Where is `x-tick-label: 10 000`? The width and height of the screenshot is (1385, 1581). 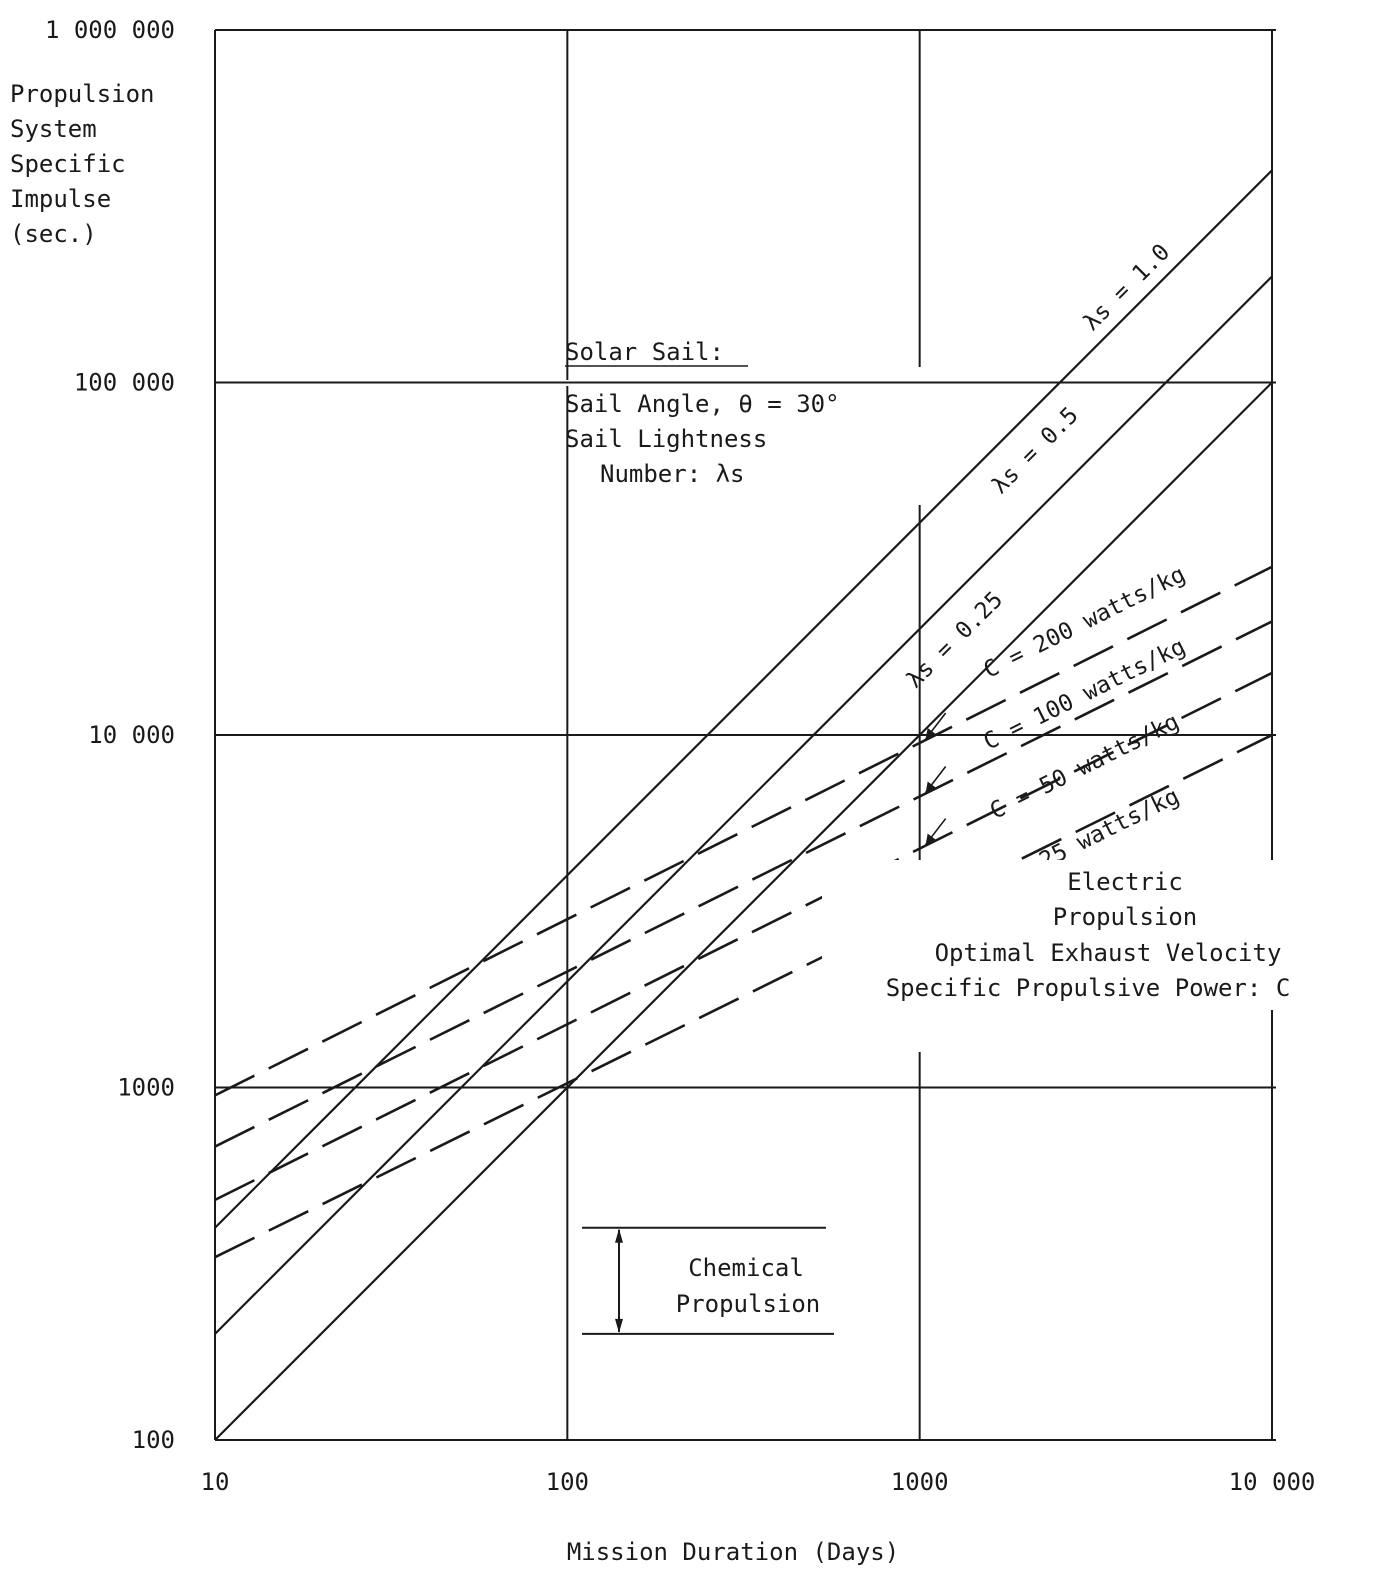
x-tick-label: 10 000 is located at coordinates (1272, 1482).